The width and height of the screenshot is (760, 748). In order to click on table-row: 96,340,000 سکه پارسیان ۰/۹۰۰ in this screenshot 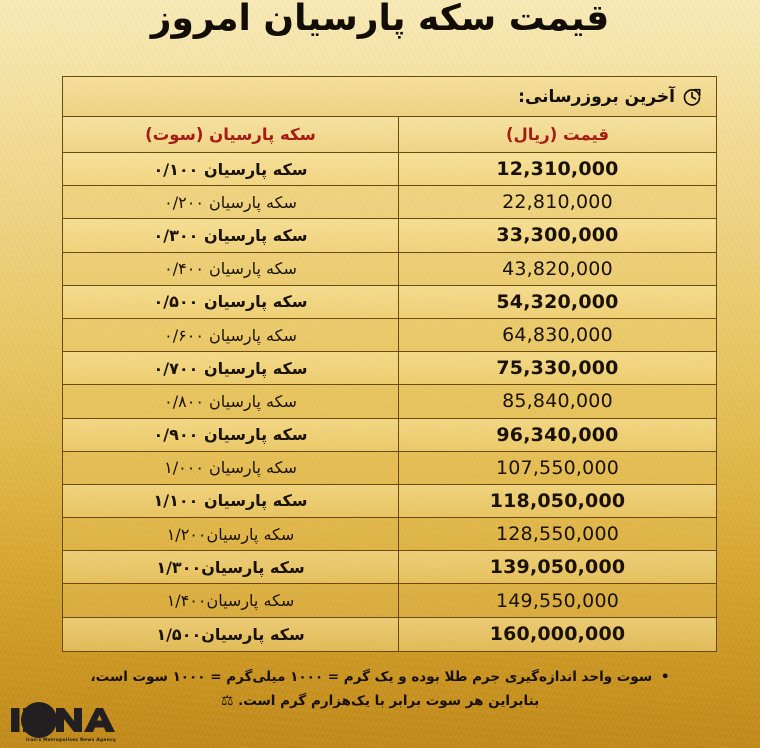, I will do `click(389, 435)`.